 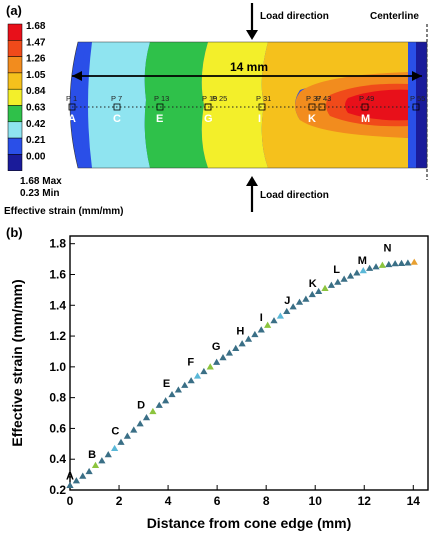 I want to click on point-letter: M, so click(x=365, y=119).